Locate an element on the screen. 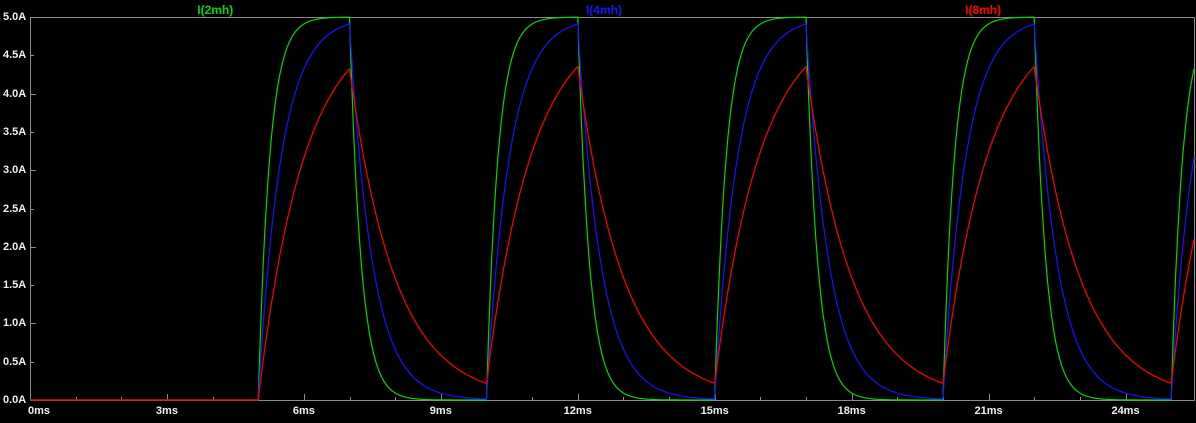 The width and height of the screenshot is (1196, 423). x-tick-label: 6ms is located at coordinates (303, 411).